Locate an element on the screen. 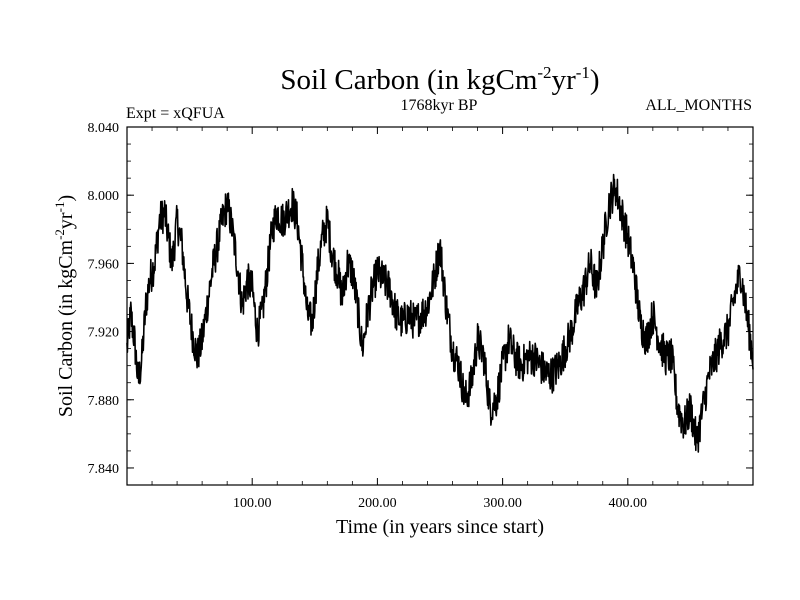 The width and height of the screenshot is (800, 600). period-label: 1768kyr BP is located at coordinates (439, 105).